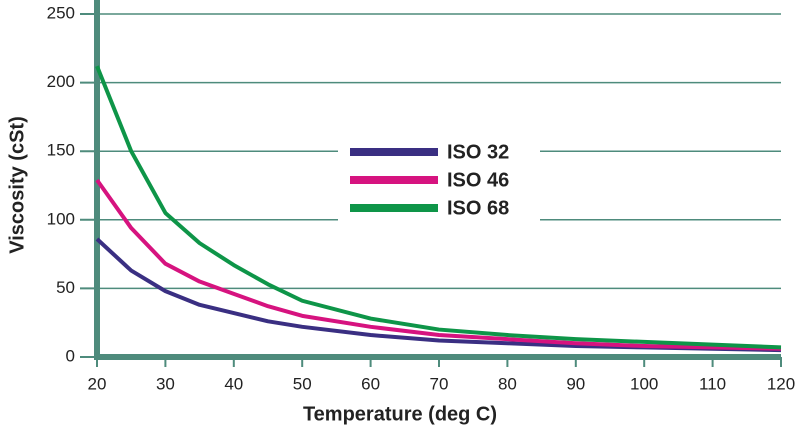 The image size is (800, 437). Describe the element at coordinates (61, 150) in the screenshot. I see `y-tick-label: 150` at that location.